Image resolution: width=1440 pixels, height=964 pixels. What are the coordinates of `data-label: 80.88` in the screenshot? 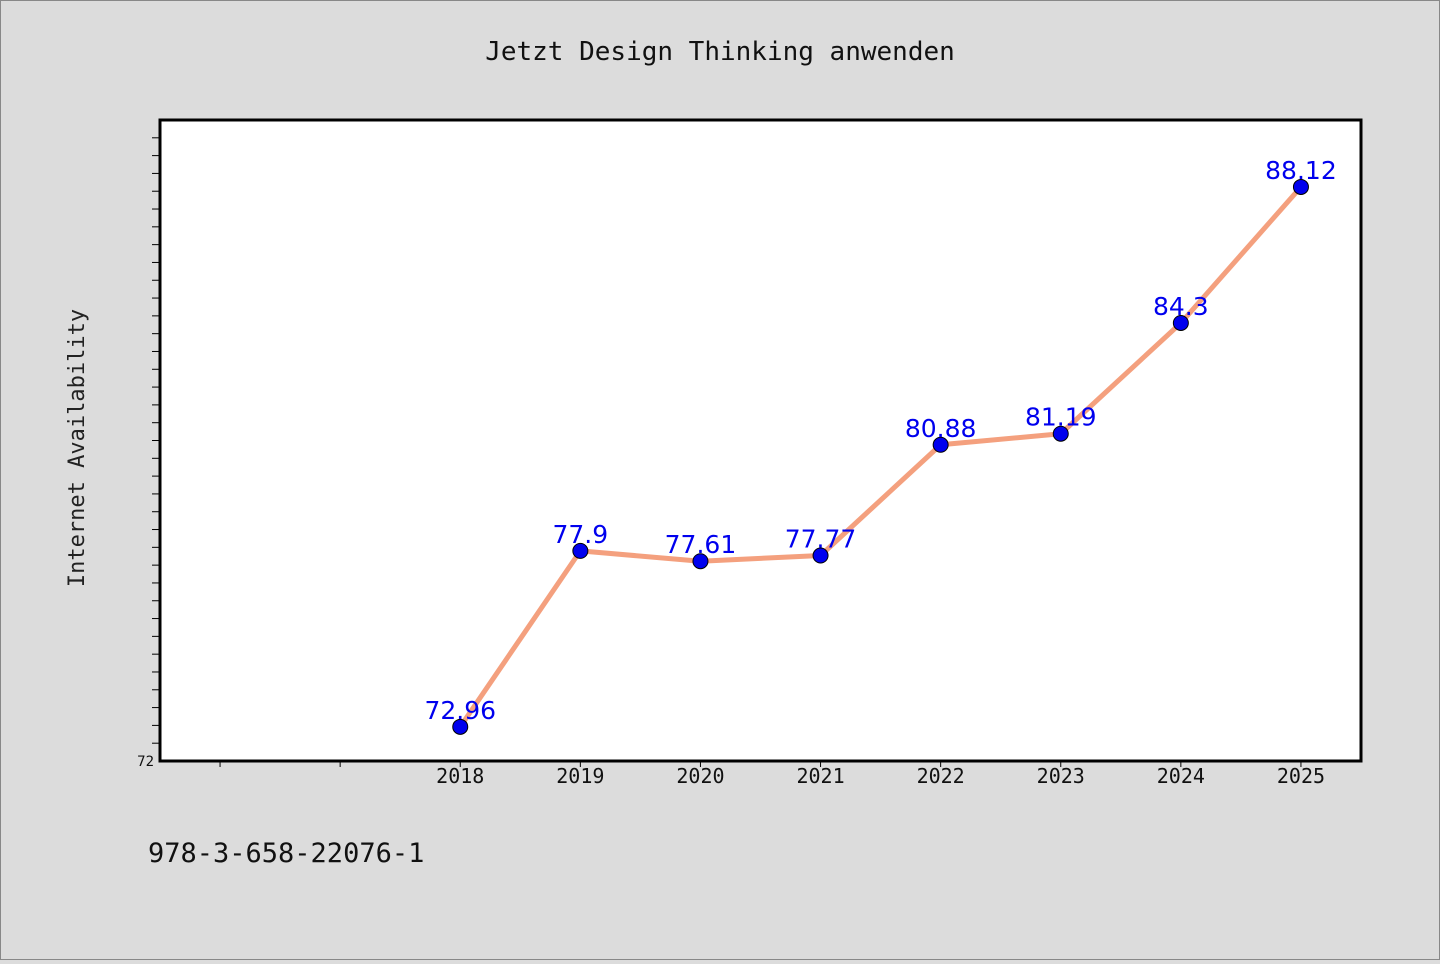 It's located at (941, 428).